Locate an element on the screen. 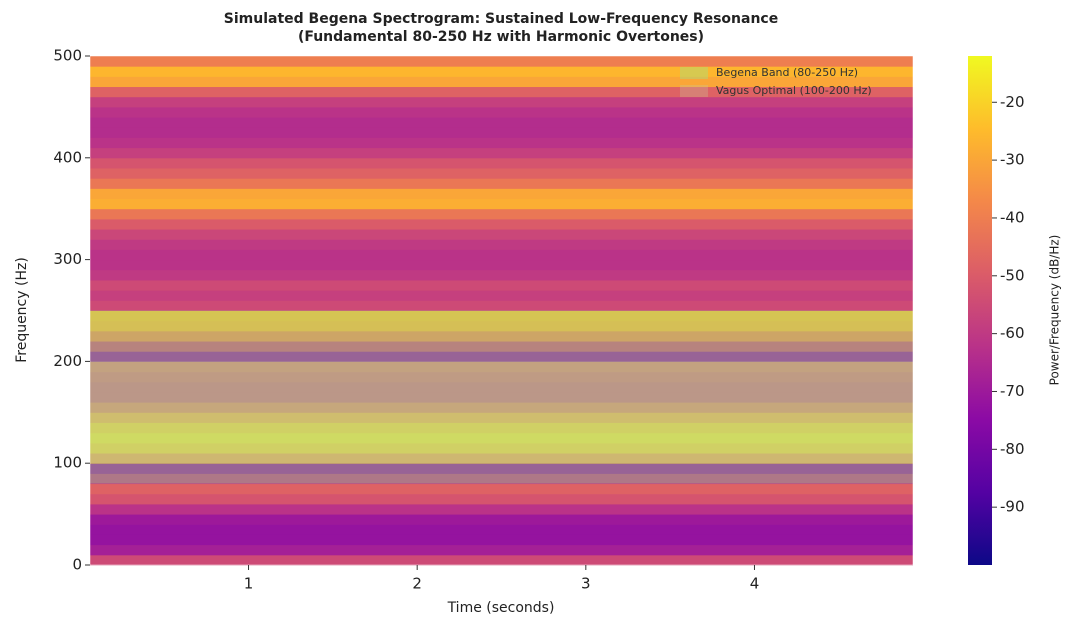 The image size is (1067, 619). y-tick-label: 0 is located at coordinates (77, 565).